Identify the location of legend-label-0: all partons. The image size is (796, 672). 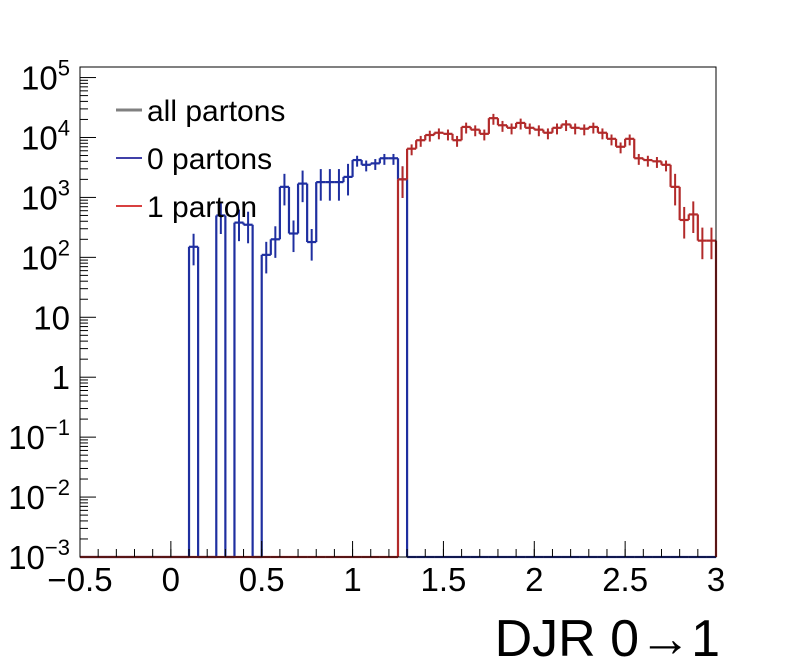
(216, 111).